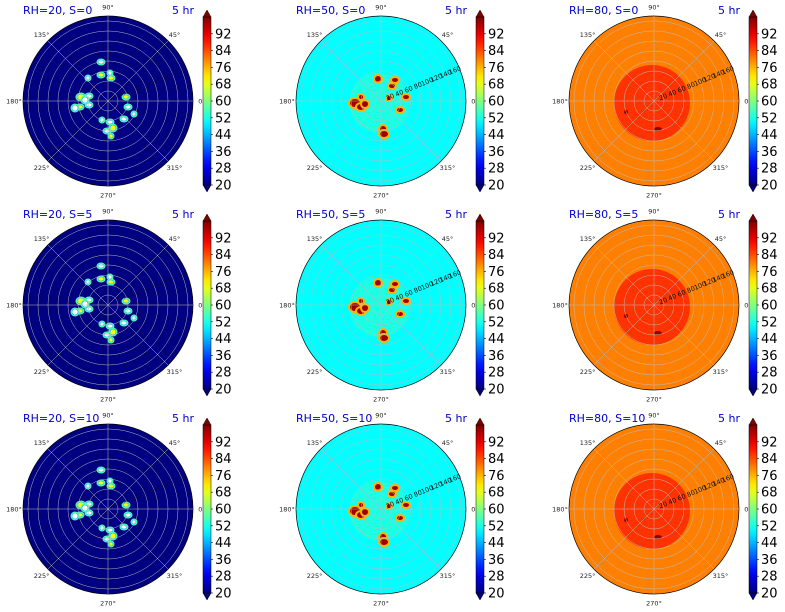 This screenshot has height=612, width=785. What do you see at coordinates (753, 188) in the screenshot?
I see `colorbar-extend-min` at bounding box center [753, 188].